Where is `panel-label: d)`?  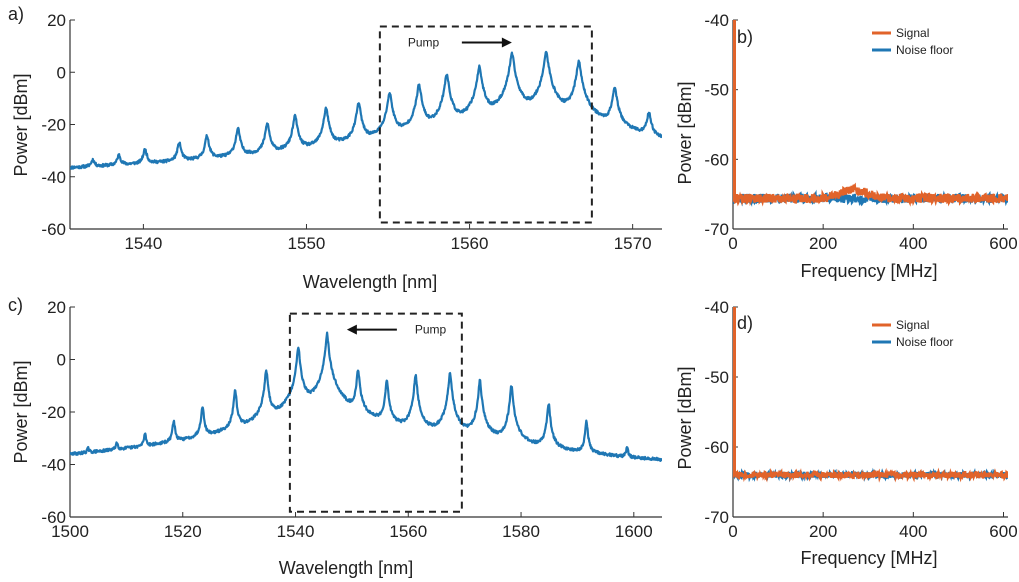 panel-label: d) is located at coordinates (745, 323).